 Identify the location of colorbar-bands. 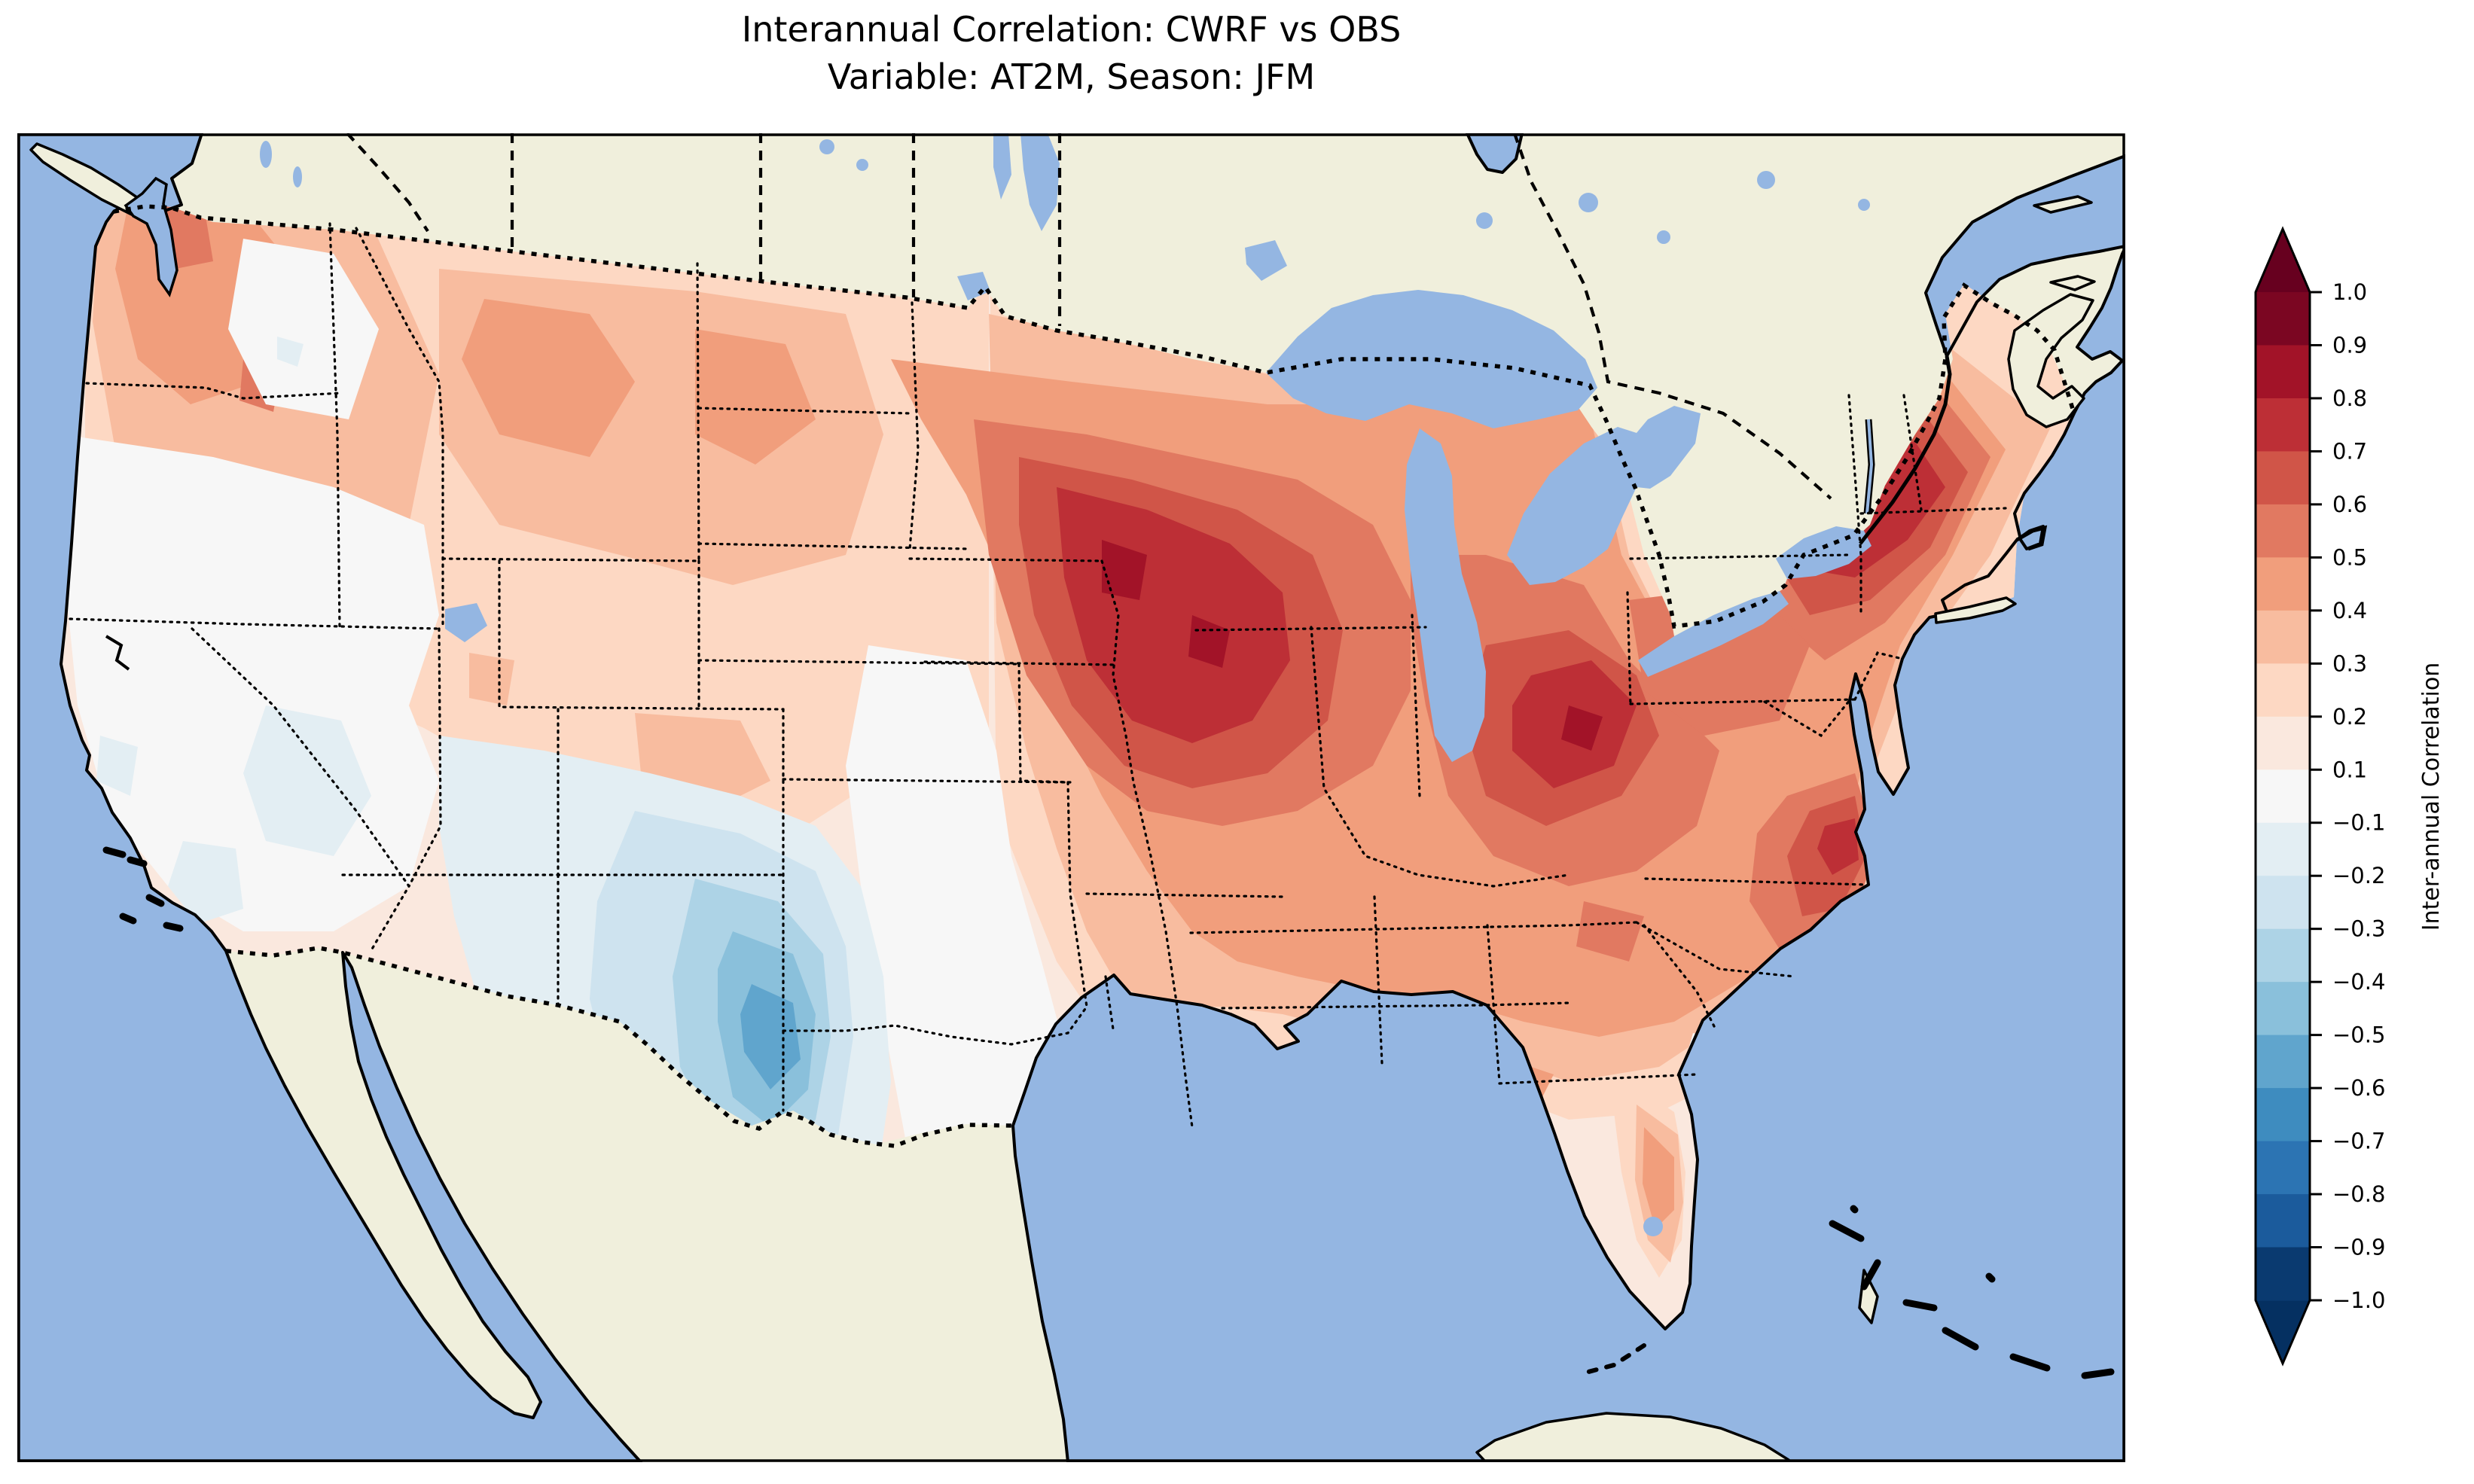
(2283, 796).